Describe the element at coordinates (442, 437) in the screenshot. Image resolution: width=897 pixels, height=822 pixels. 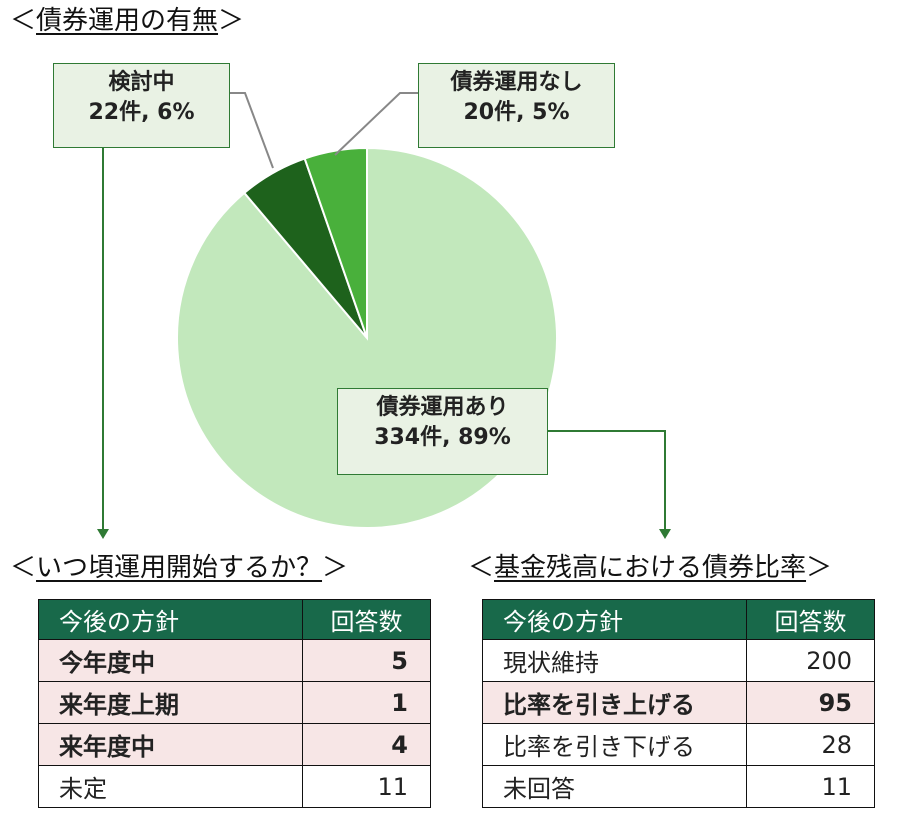
I see `callout-has-bond-count: 334件, 89%` at that location.